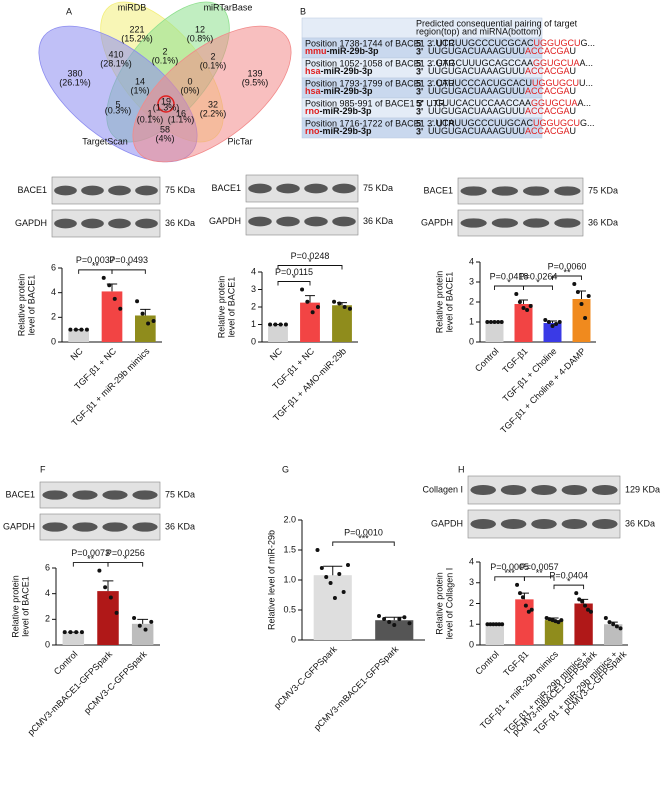 The image size is (669, 787). What do you see at coordinates (53, 267) in the screenshot?
I see `y-tick-label: 6` at bounding box center [53, 267].